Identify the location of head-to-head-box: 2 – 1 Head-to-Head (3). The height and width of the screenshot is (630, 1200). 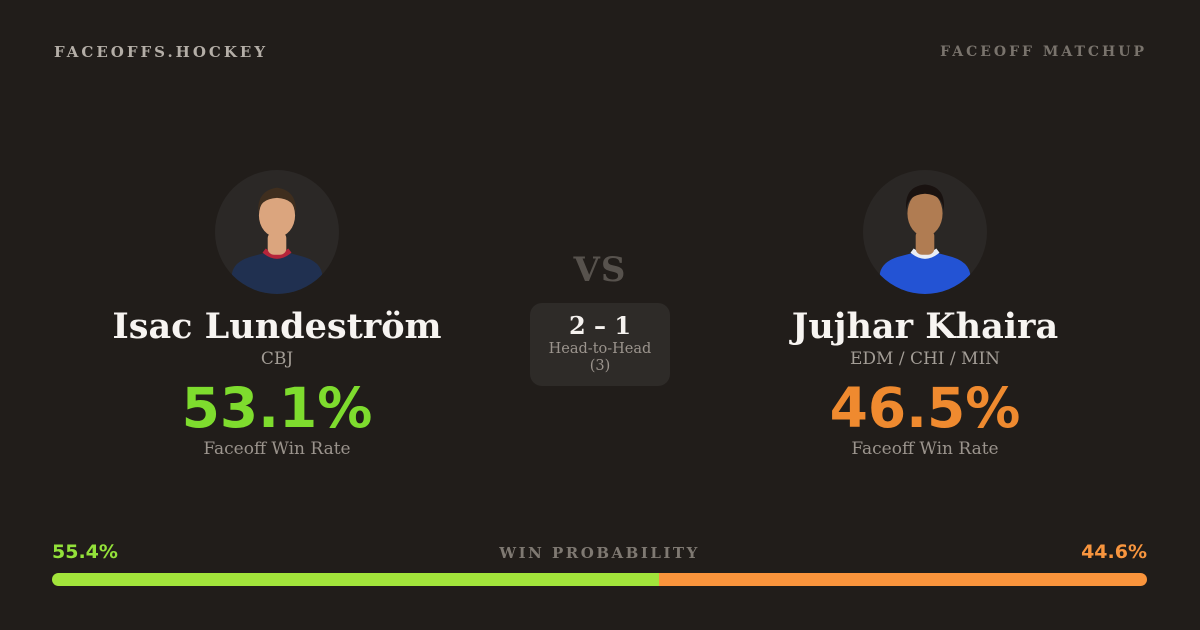
(600, 344).